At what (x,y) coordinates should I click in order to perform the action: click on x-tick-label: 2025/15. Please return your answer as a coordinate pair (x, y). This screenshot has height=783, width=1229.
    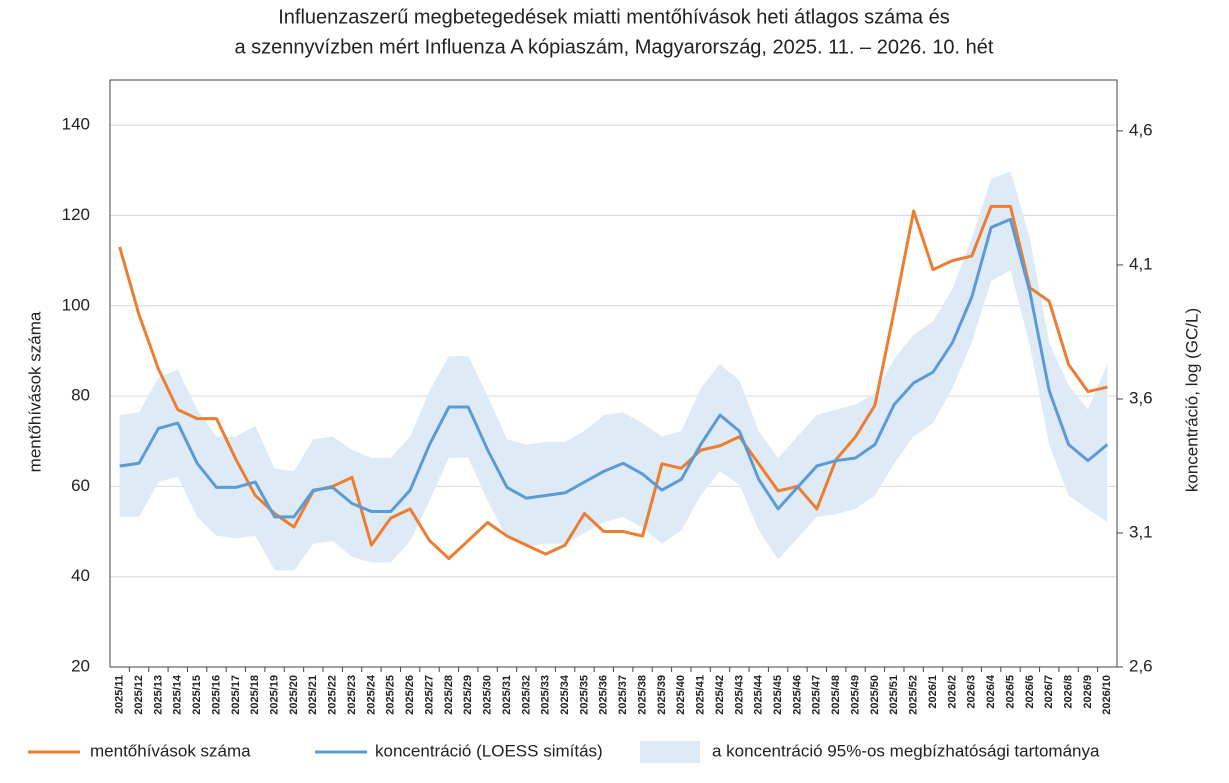
    Looking at the image, I should click on (197, 695).